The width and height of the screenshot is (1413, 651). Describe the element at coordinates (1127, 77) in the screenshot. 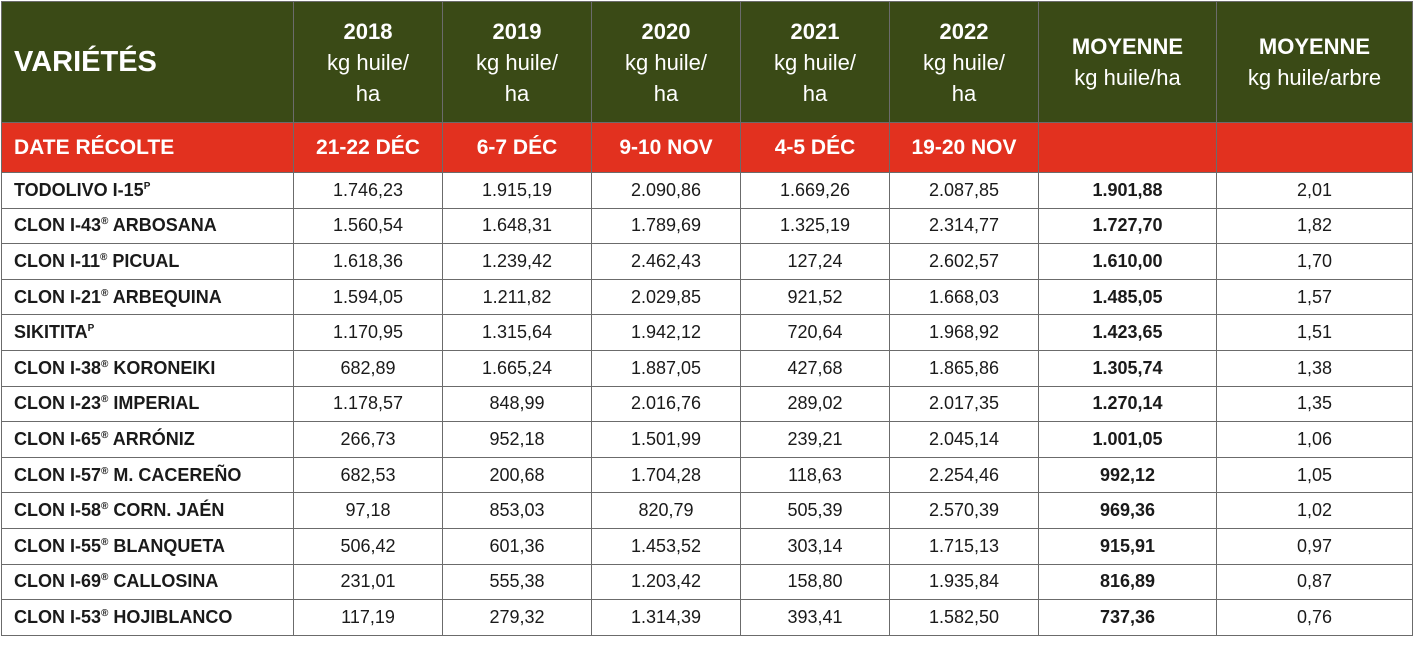

I see `average-unit: kg huile/ha` at that location.